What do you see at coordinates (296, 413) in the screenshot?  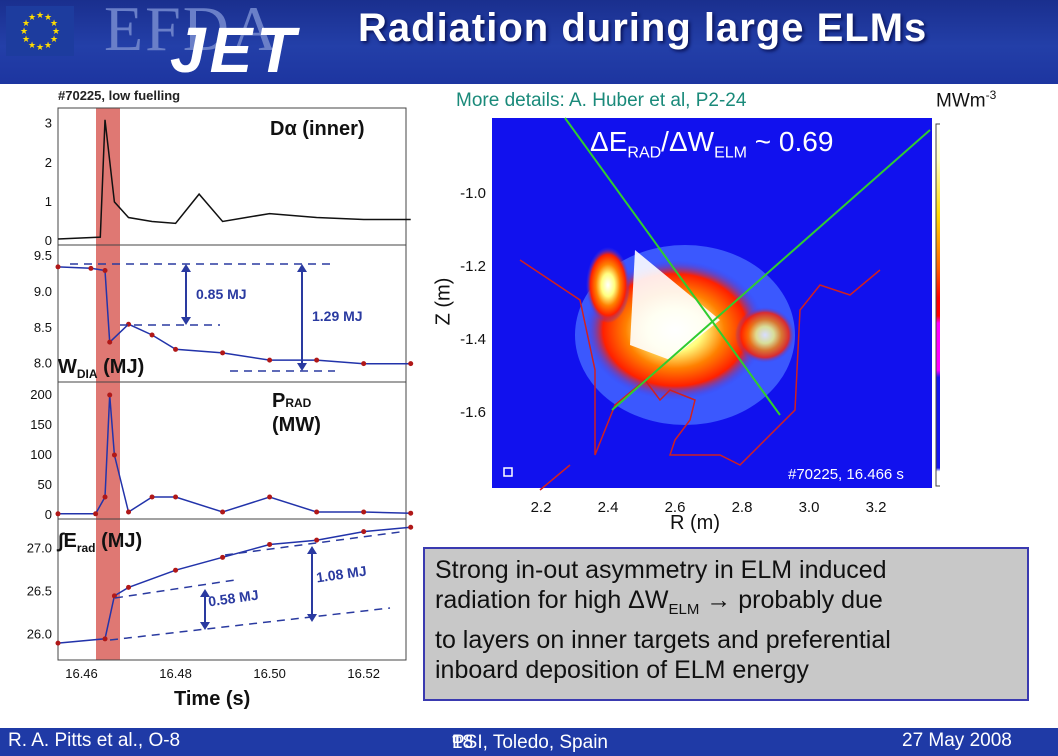 I see `prad-label: PRAD (MW)` at bounding box center [296, 413].